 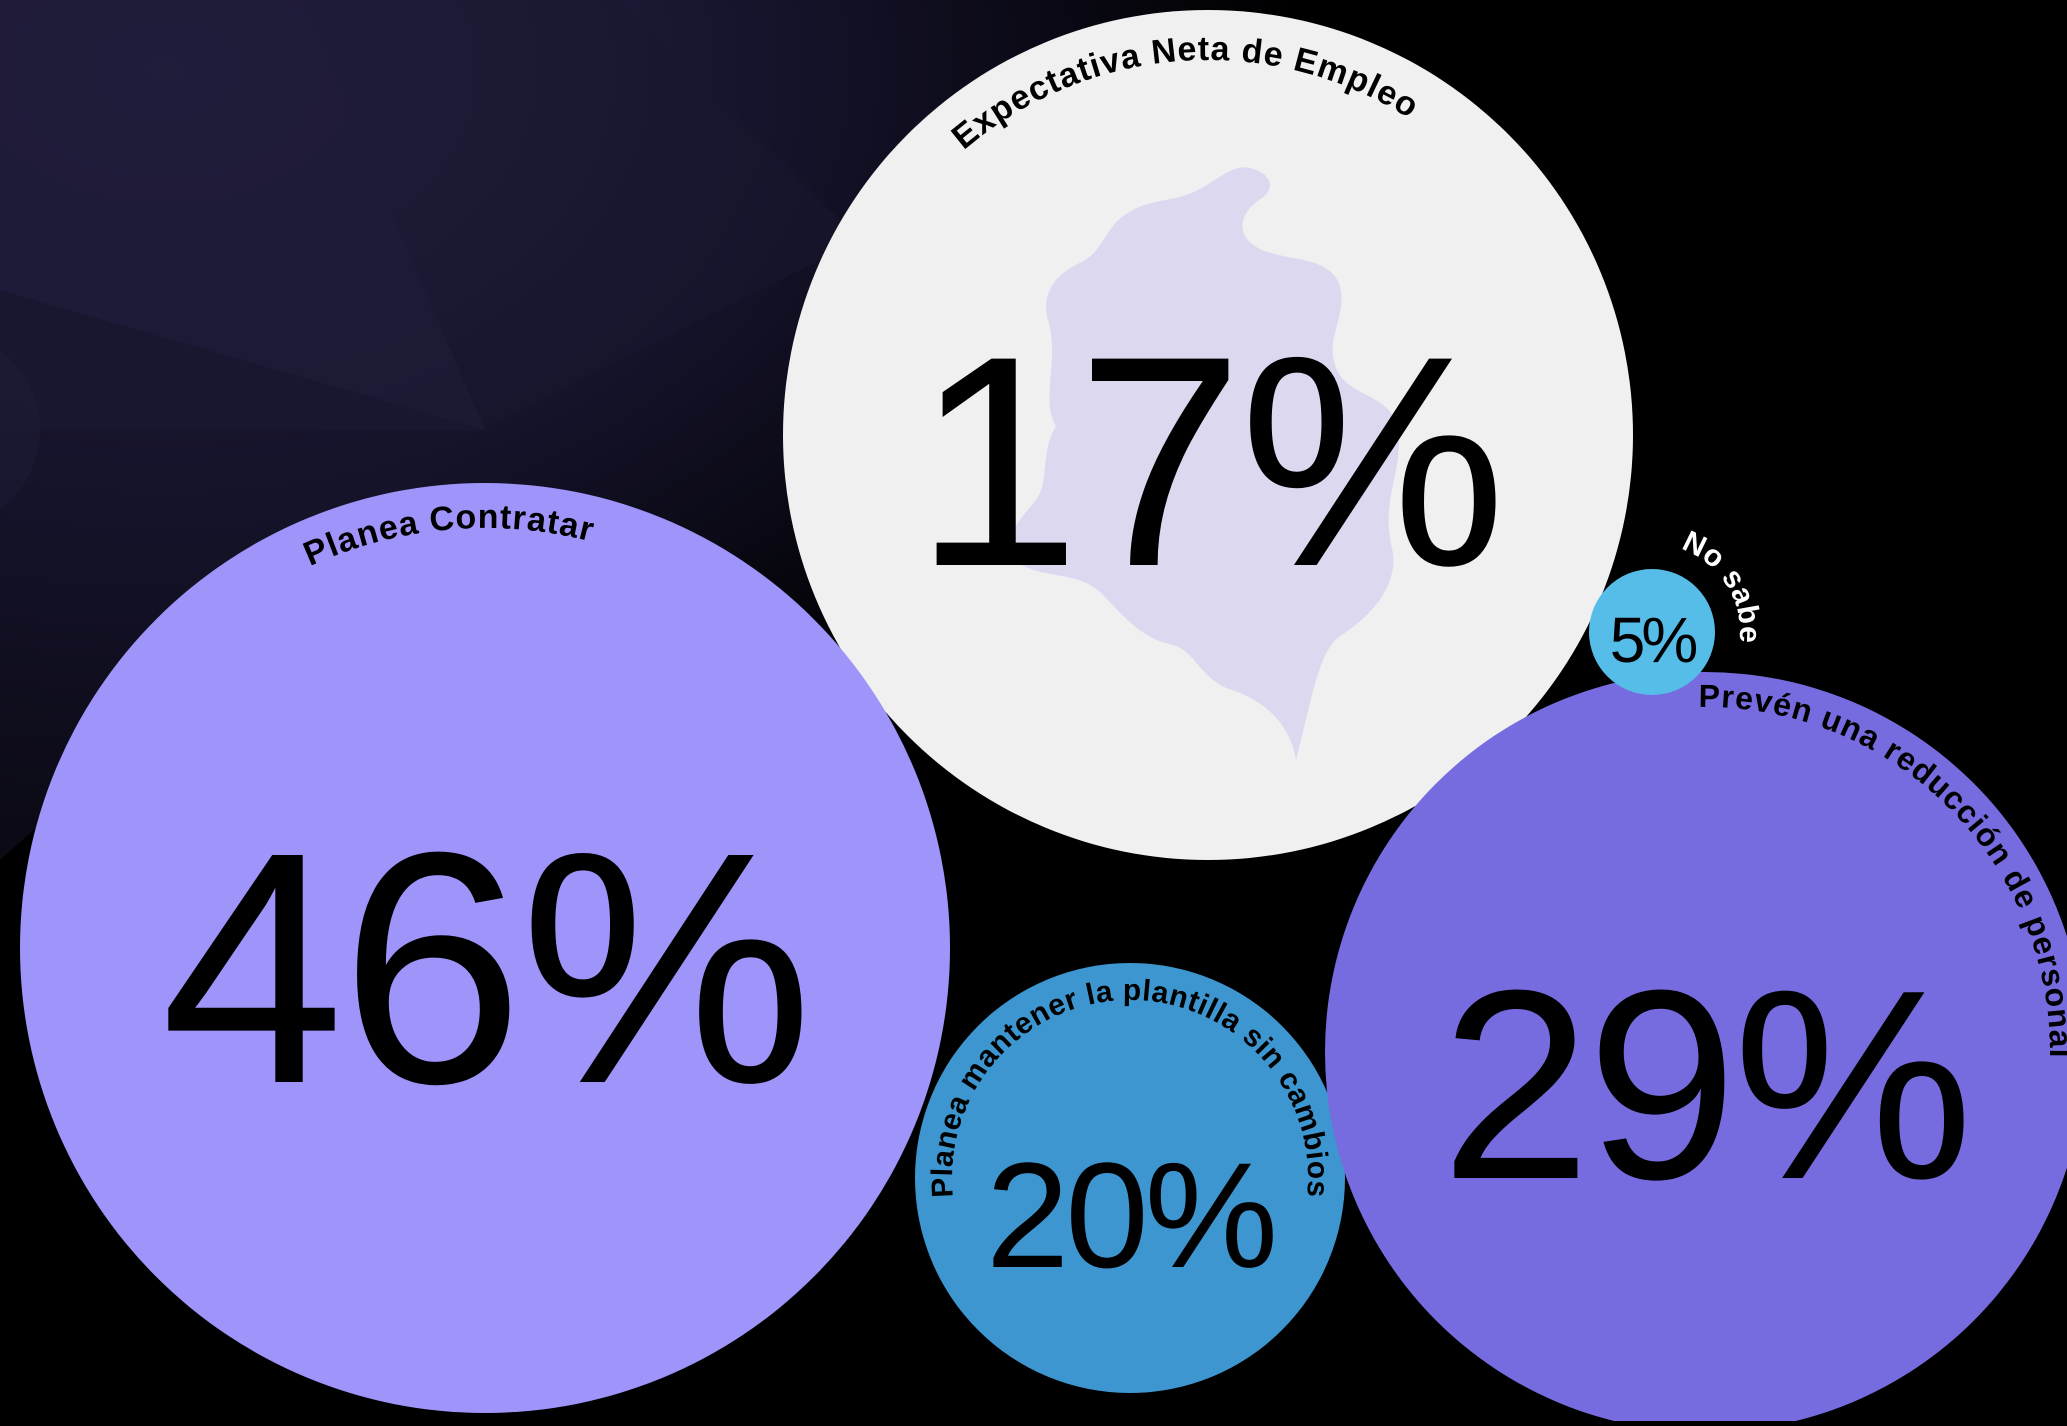 I want to click on bubble-value-unknown: 5%, so click(x=1653, y=640).